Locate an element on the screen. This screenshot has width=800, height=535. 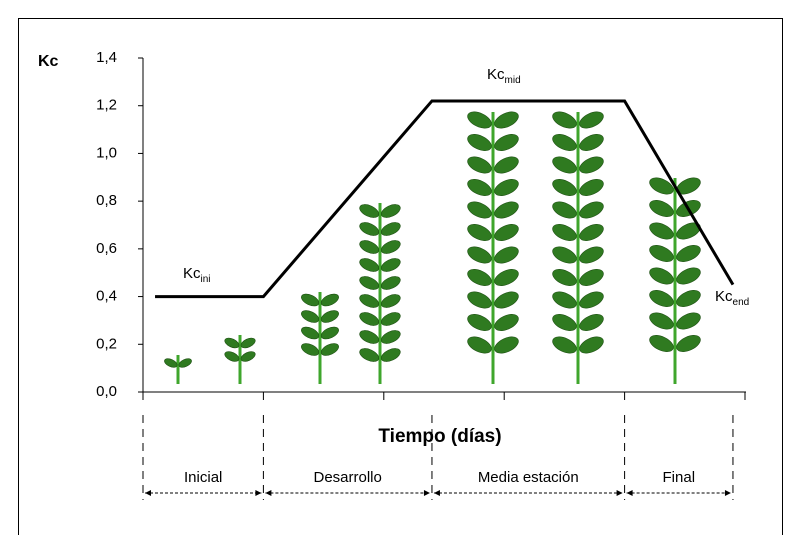
y-axis-label: Kc is located at coordinates (48, 61).